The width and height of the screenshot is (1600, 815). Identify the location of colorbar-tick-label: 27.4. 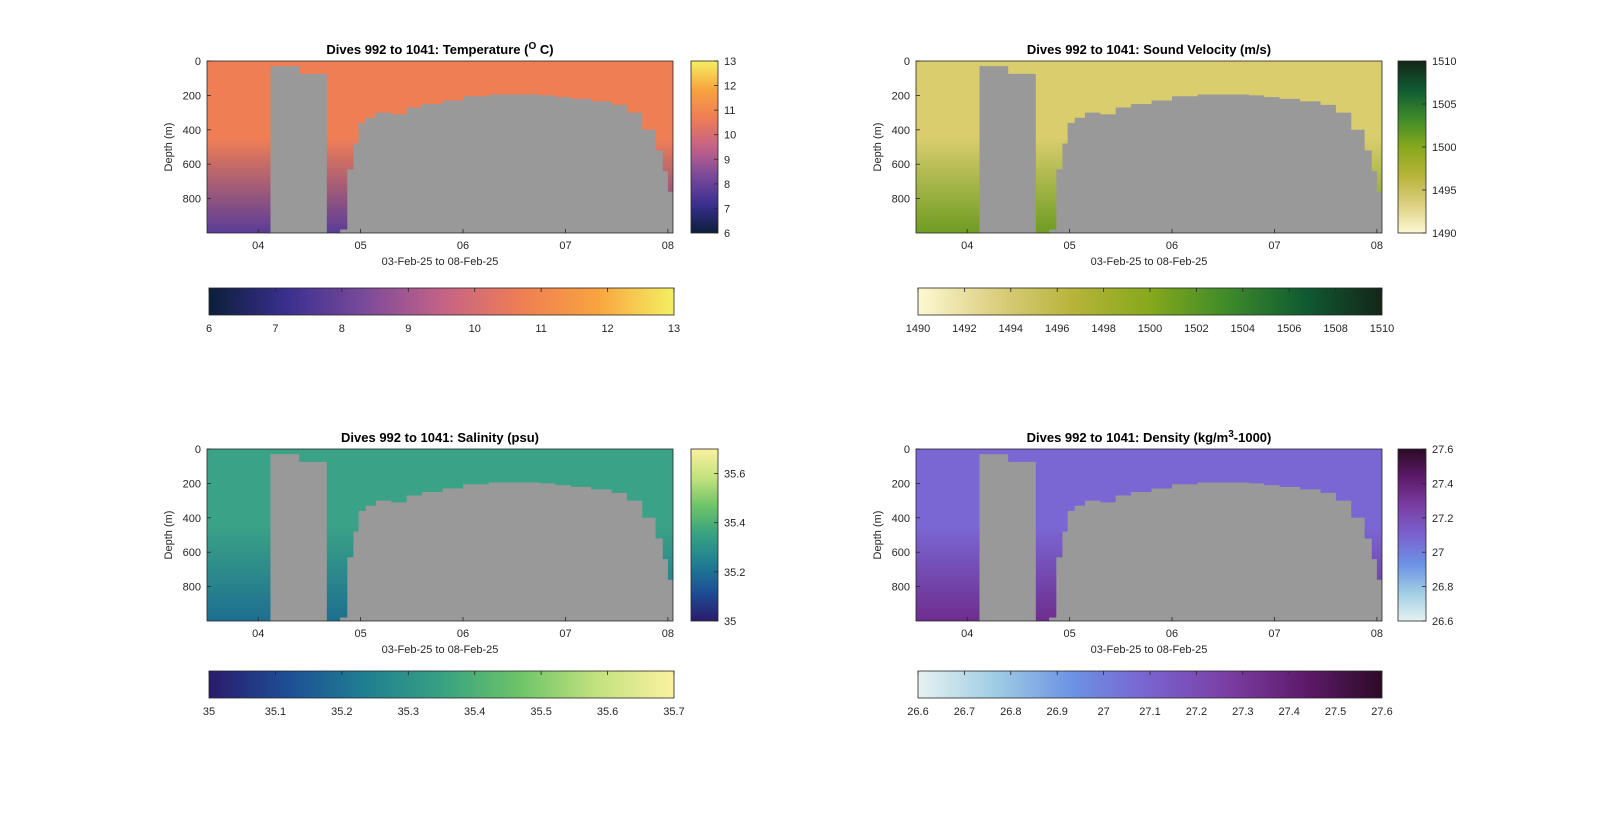
(1442, 484).